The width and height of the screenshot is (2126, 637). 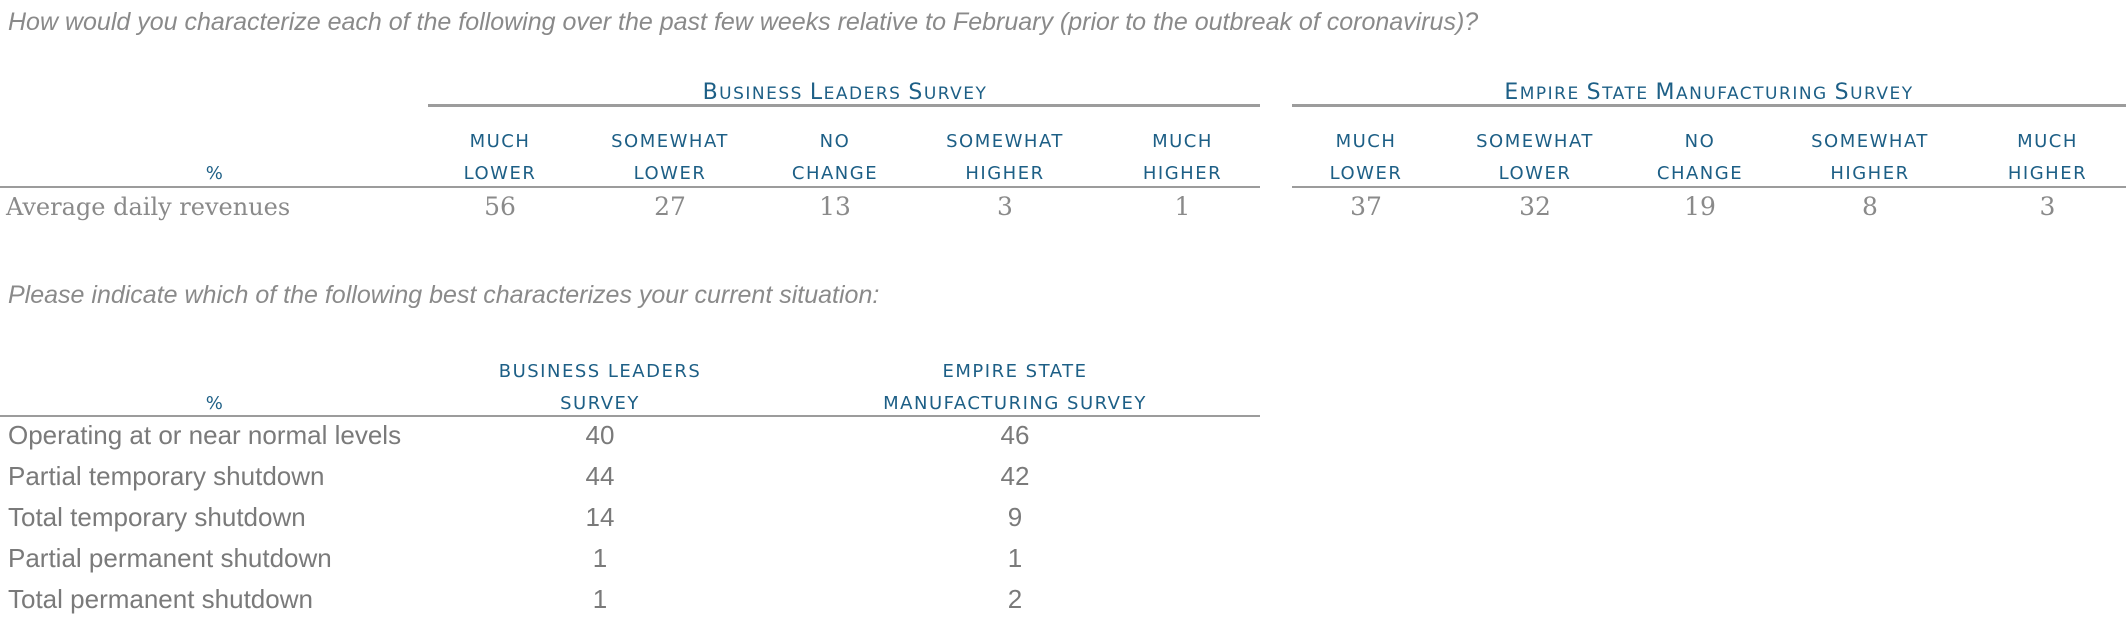 What do you see at coordinates (600, 387) in the screenshot?
I see `col-header-business-leaders-survey: BUSINESS LEADERS SURVEY` at bounding box center [600, 387].